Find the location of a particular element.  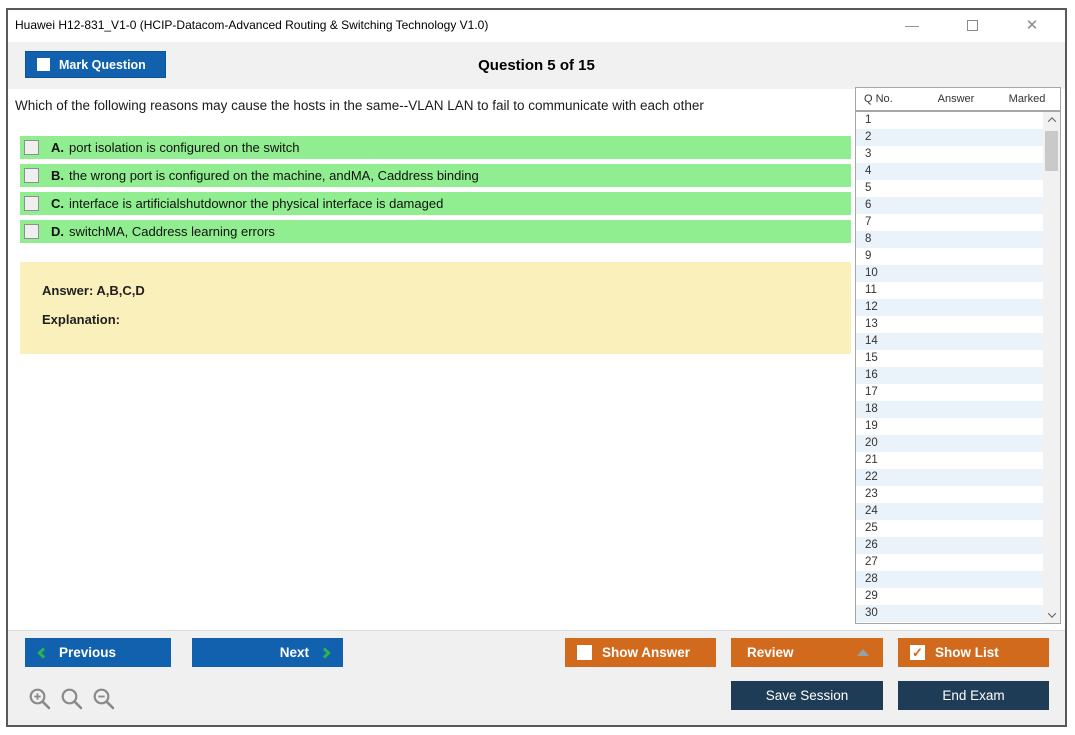

zoom-reset-icon is located at coordinates (72, 699).